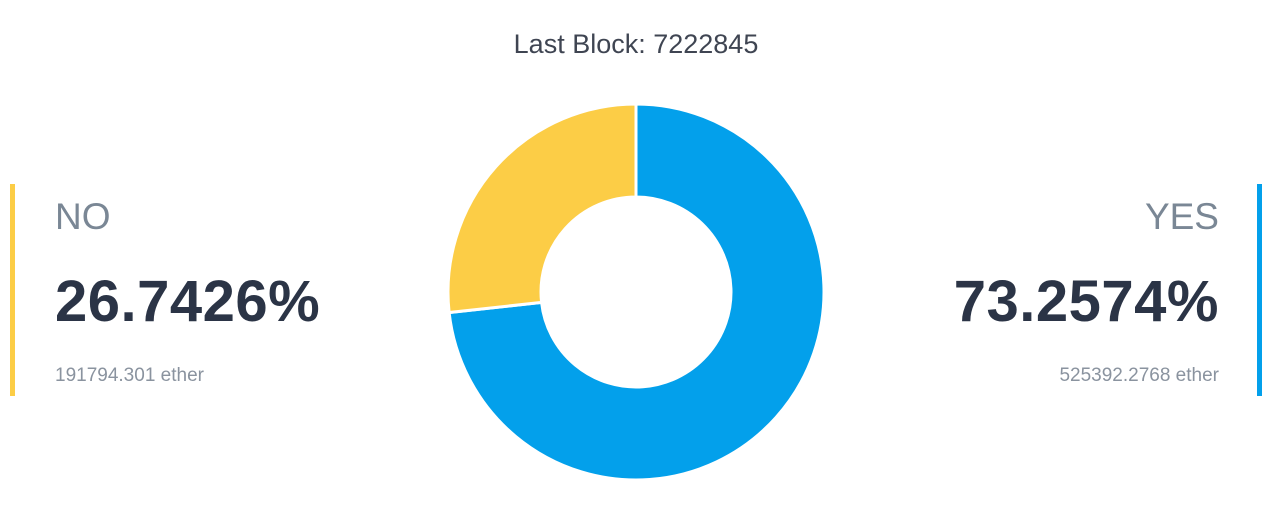 Image resolution: width=1280 pixels, height=510 pixels. I want to click on no-label: NO, so click(83, 216).